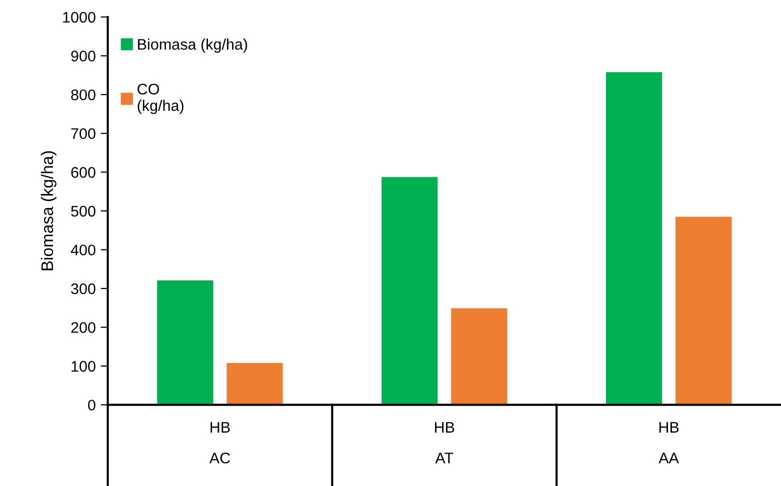 This screenshot has width=781, height=486. Describe the element at coordinates (83, 56) in the screenshot. I see `y-tick-label: 900` at that location.